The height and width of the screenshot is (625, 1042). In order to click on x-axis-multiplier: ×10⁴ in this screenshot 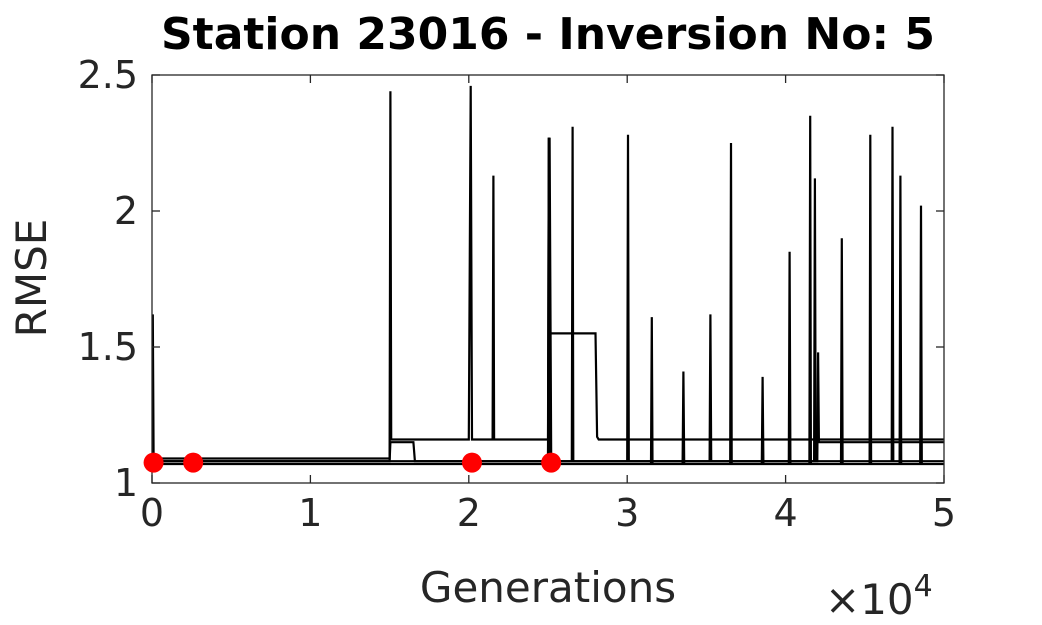, I will do `click(879, 596)`.